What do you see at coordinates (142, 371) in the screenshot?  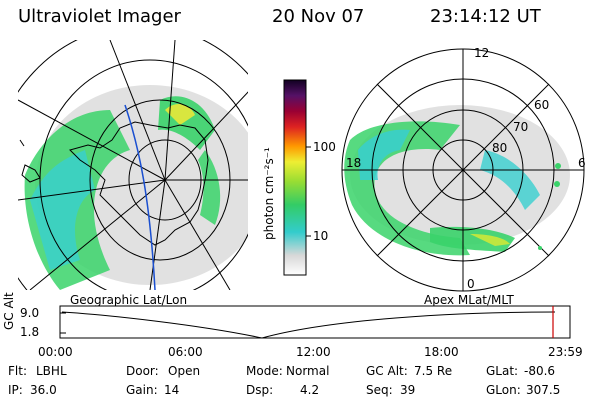 I see `info-door-key: Door:` at bounding box center [142, 371].